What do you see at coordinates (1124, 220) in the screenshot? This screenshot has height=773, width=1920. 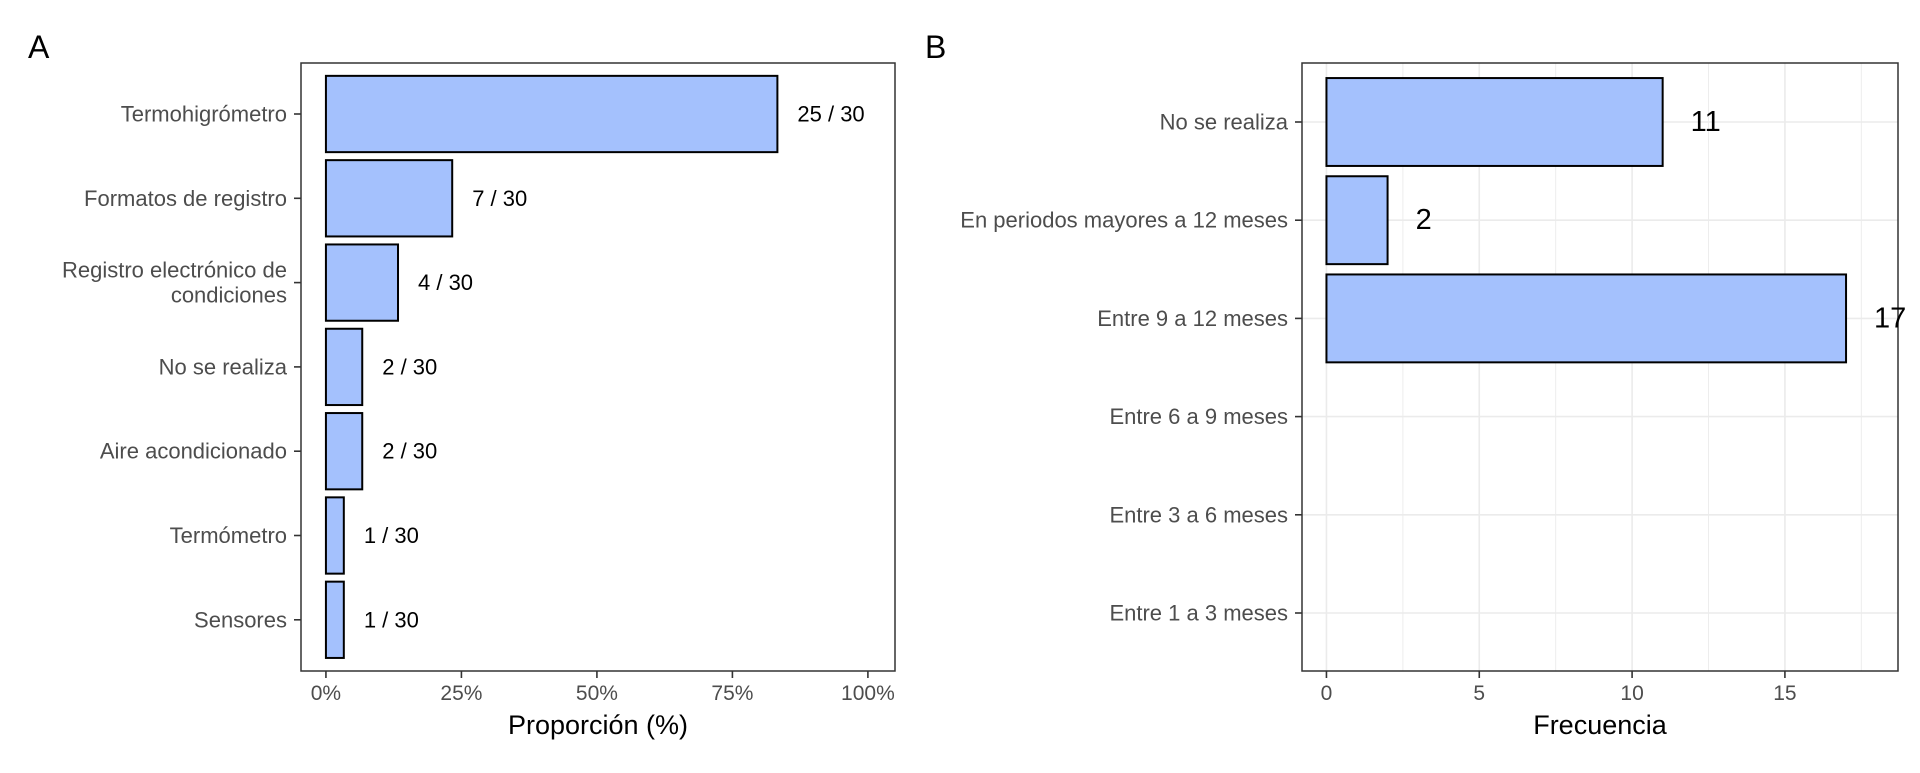 I see `category-label: En periodos mayores a 12 meses` at bounding box center [1124, 220].